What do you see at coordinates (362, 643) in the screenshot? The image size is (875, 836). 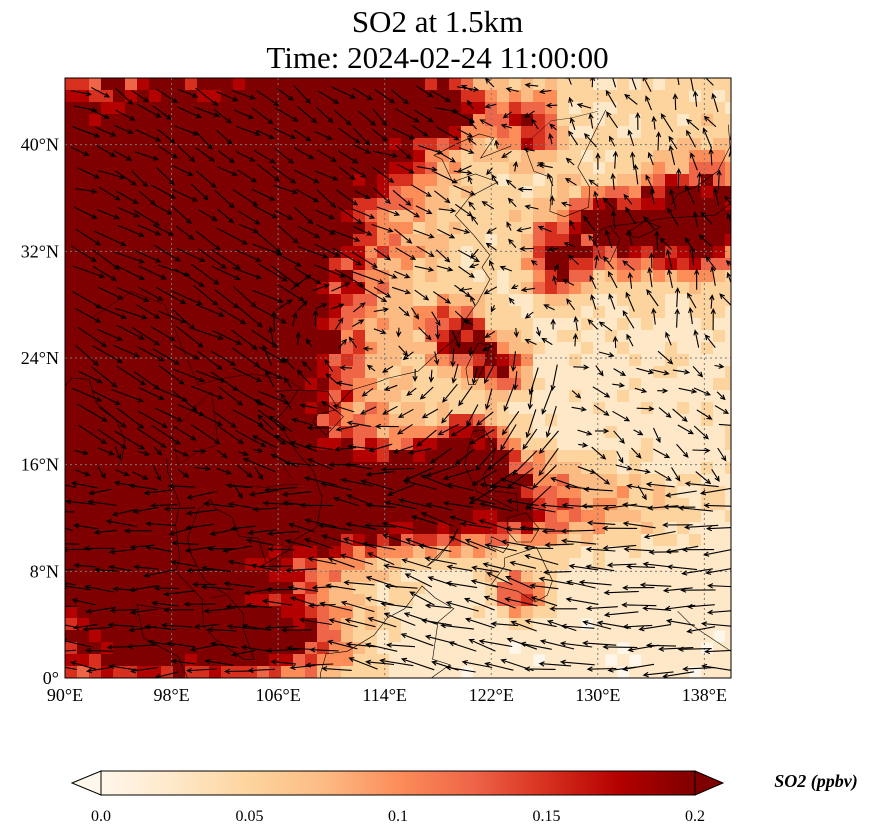 I see `coastline` at bounding box center [362, 643].